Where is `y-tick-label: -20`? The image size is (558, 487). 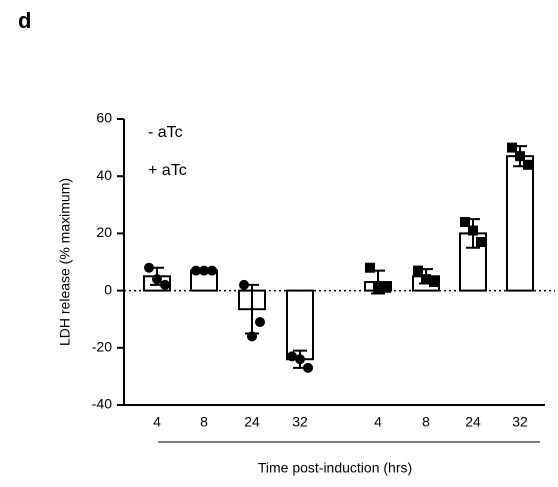
y-tick-label: -20 is located at coordinates (102, 347).